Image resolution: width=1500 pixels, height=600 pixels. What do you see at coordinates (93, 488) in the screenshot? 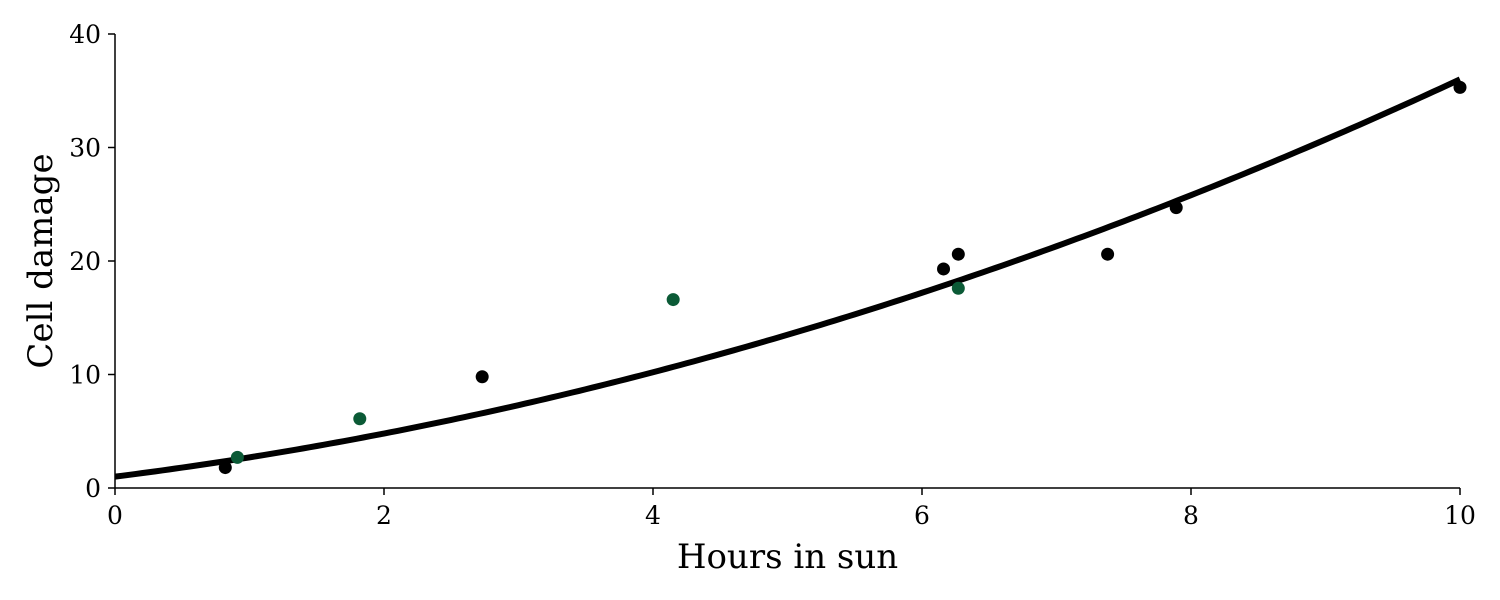
I see `y-tick-label: 0` at bounding box center [93, 488].